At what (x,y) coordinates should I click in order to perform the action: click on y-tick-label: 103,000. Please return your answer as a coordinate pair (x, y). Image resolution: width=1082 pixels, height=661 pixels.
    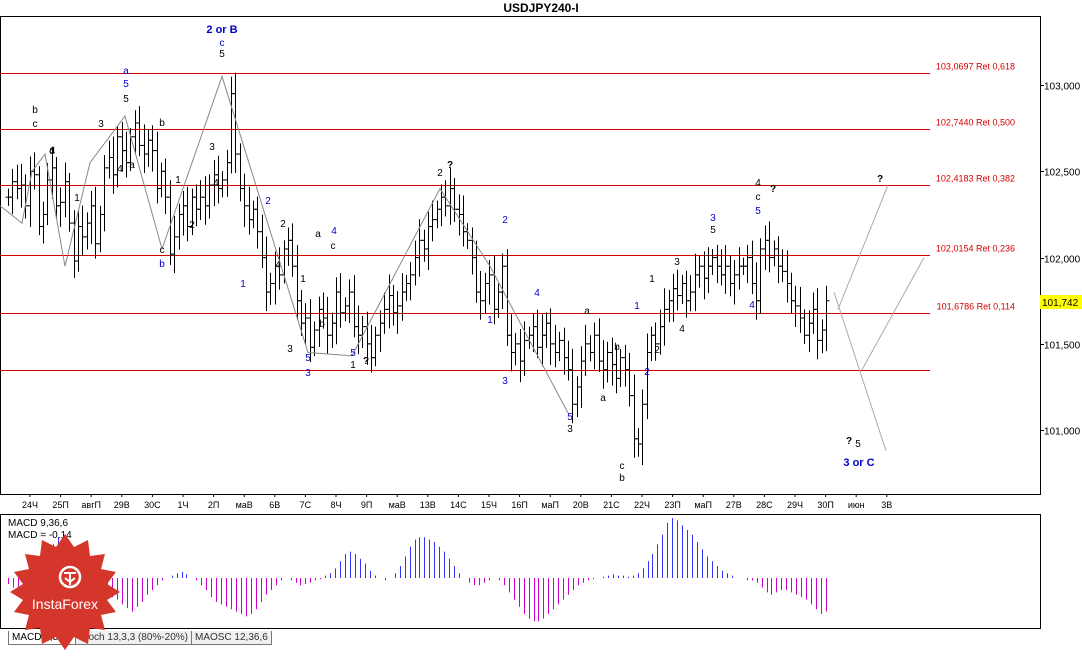
    Looking at the image, I should click on (1062, 87).